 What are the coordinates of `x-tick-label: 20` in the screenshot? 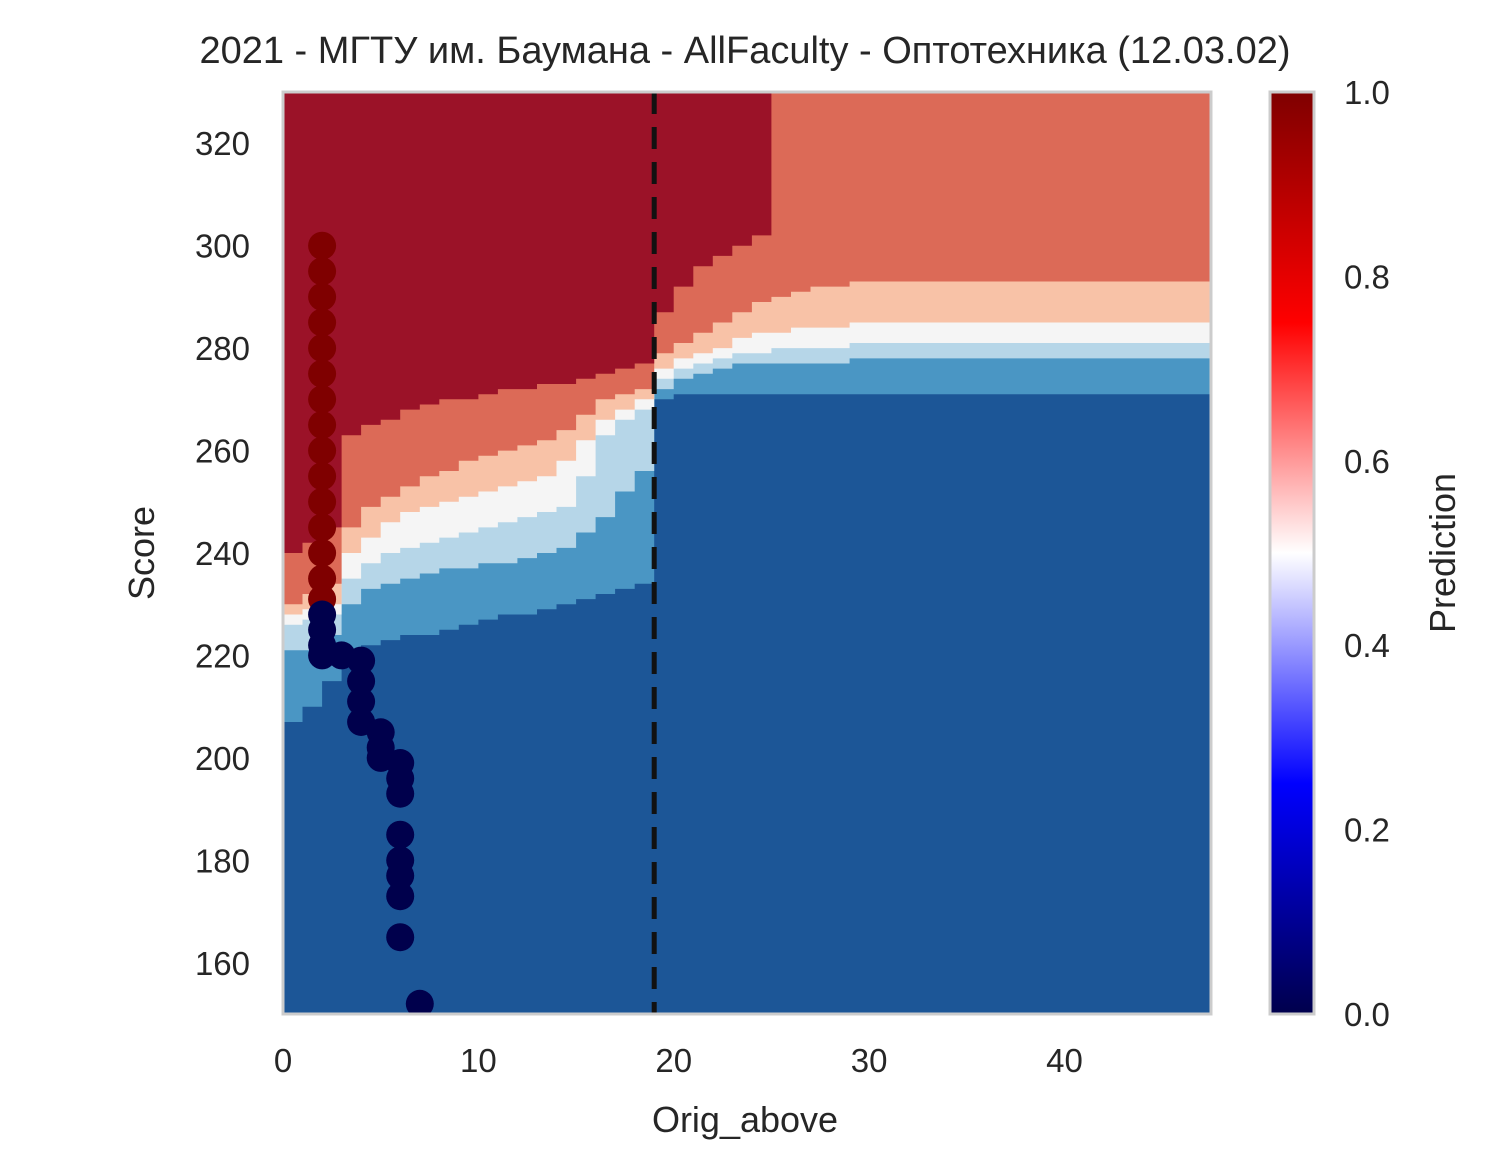 It's located at (673, 1060).